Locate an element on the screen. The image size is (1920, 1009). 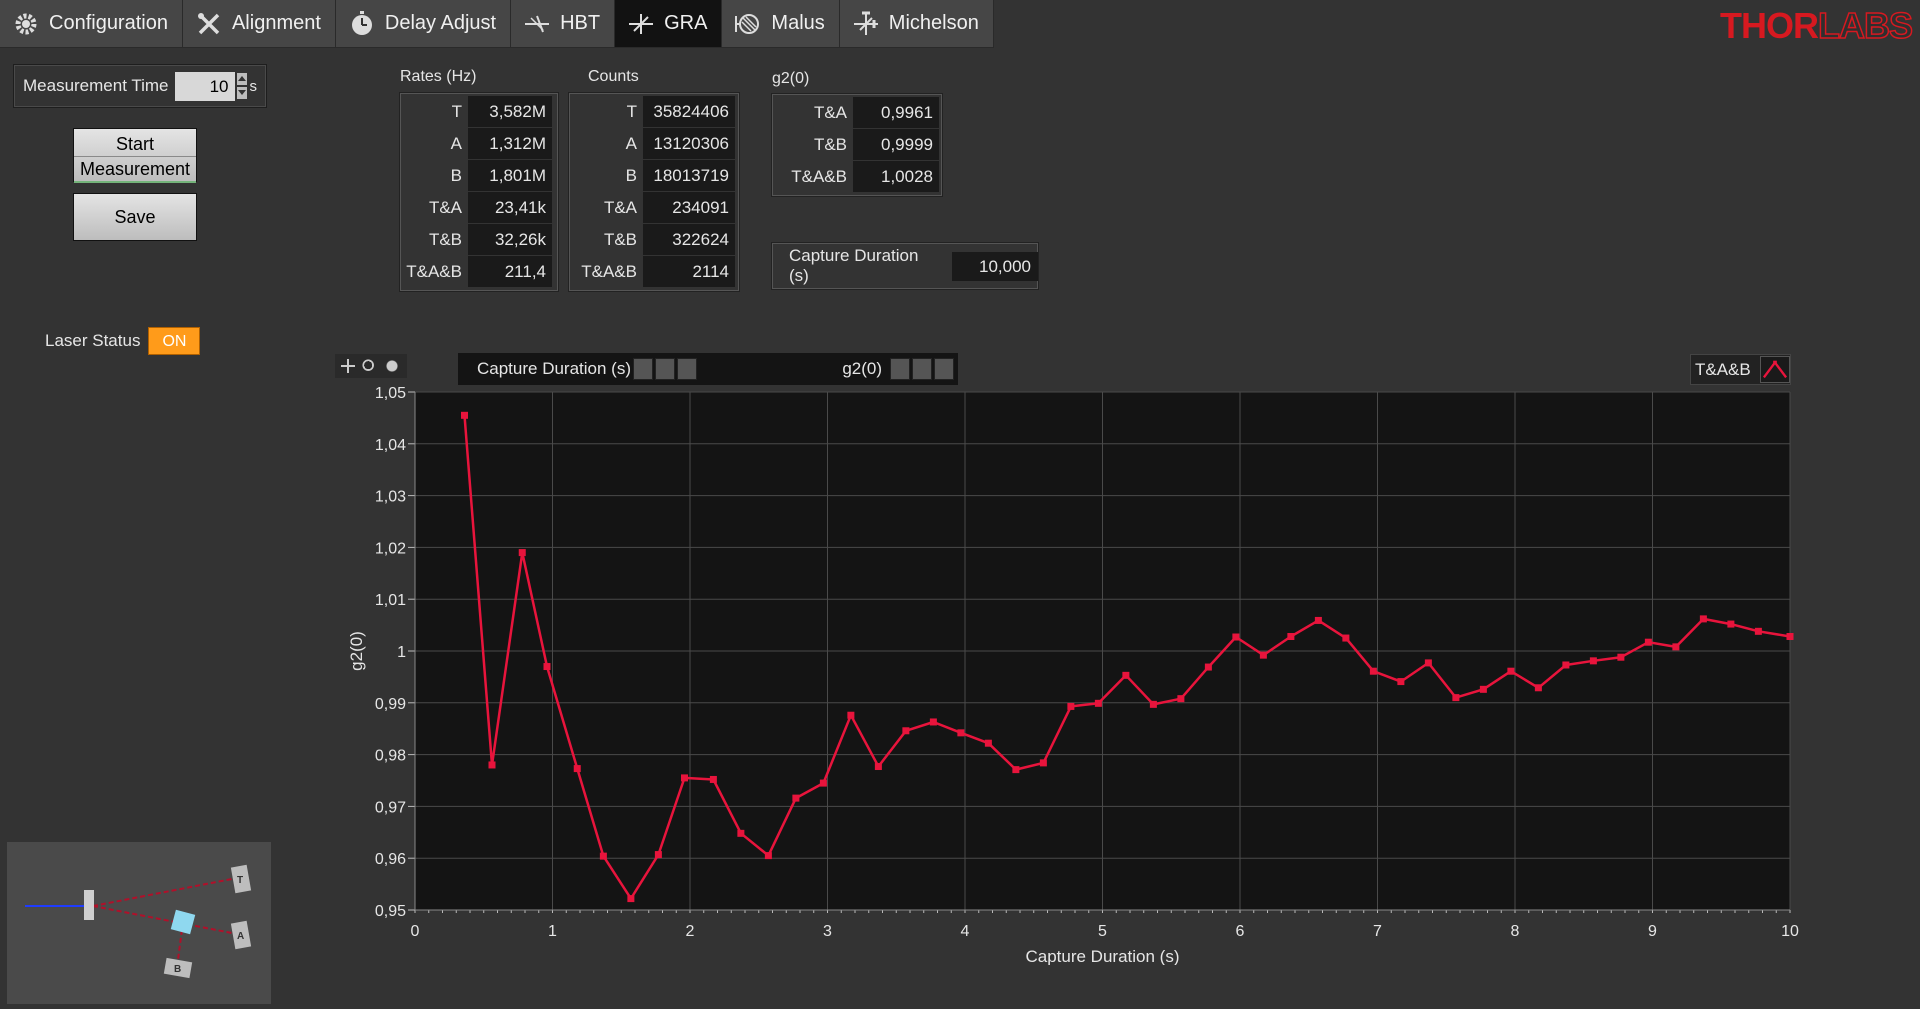
pan-tool-icon is located at coordinates (392, 366).